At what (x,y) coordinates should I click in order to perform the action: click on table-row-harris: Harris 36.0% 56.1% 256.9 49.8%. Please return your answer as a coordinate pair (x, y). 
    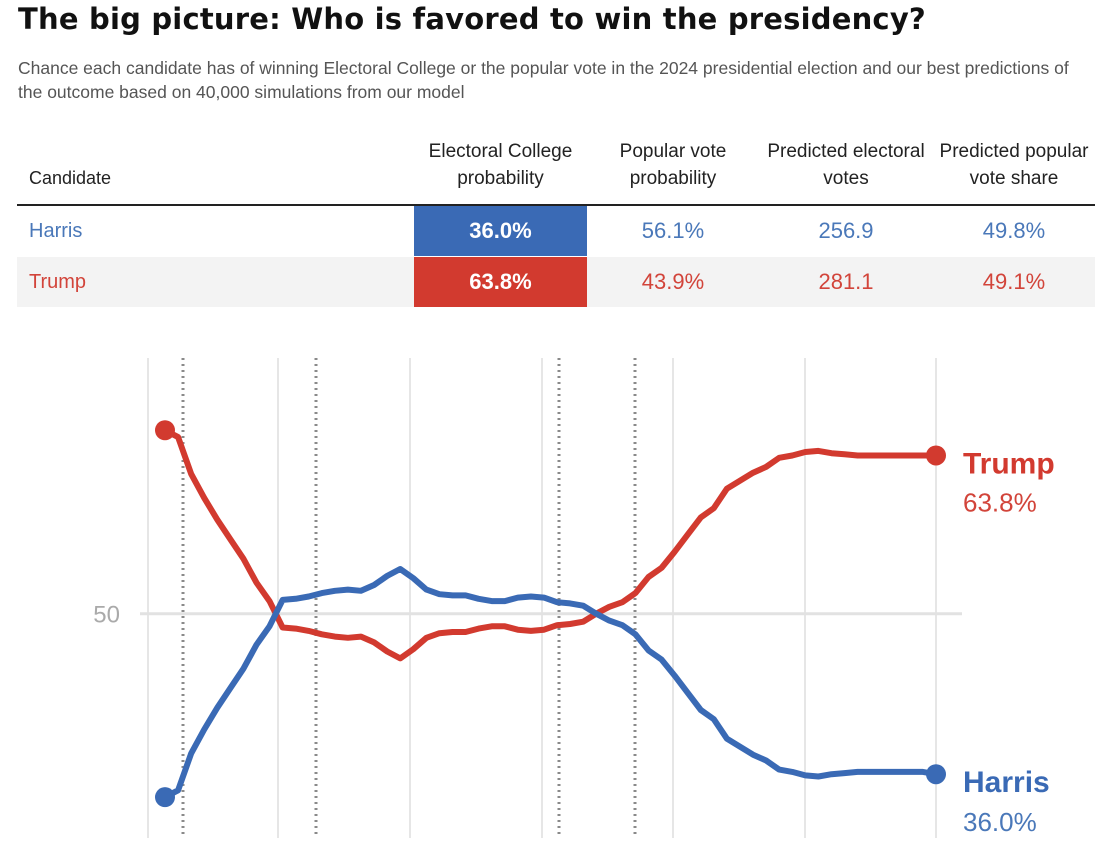
    Looking at the image, I should click on (556, 231).